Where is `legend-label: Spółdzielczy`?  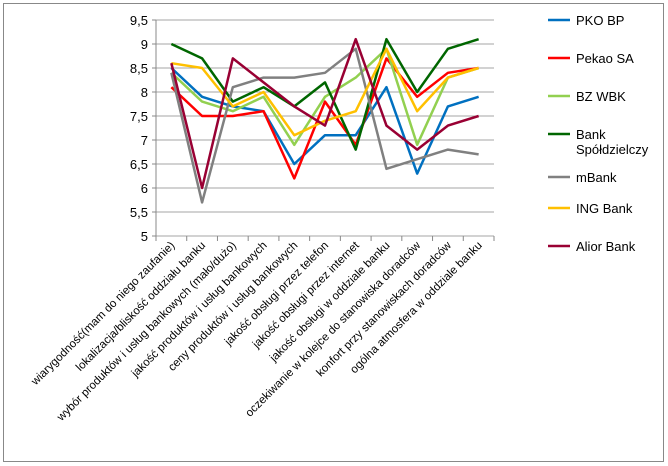 legend-label: Spółdzielczy is located at coordinates (612, 149).